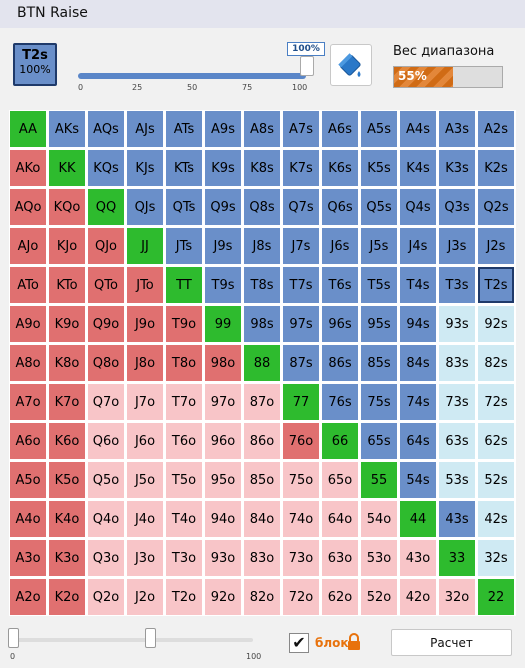 The height and width of the screenshot is (668, 525). I want to click on hand-cell-73s: 73s, so click(457, 402).